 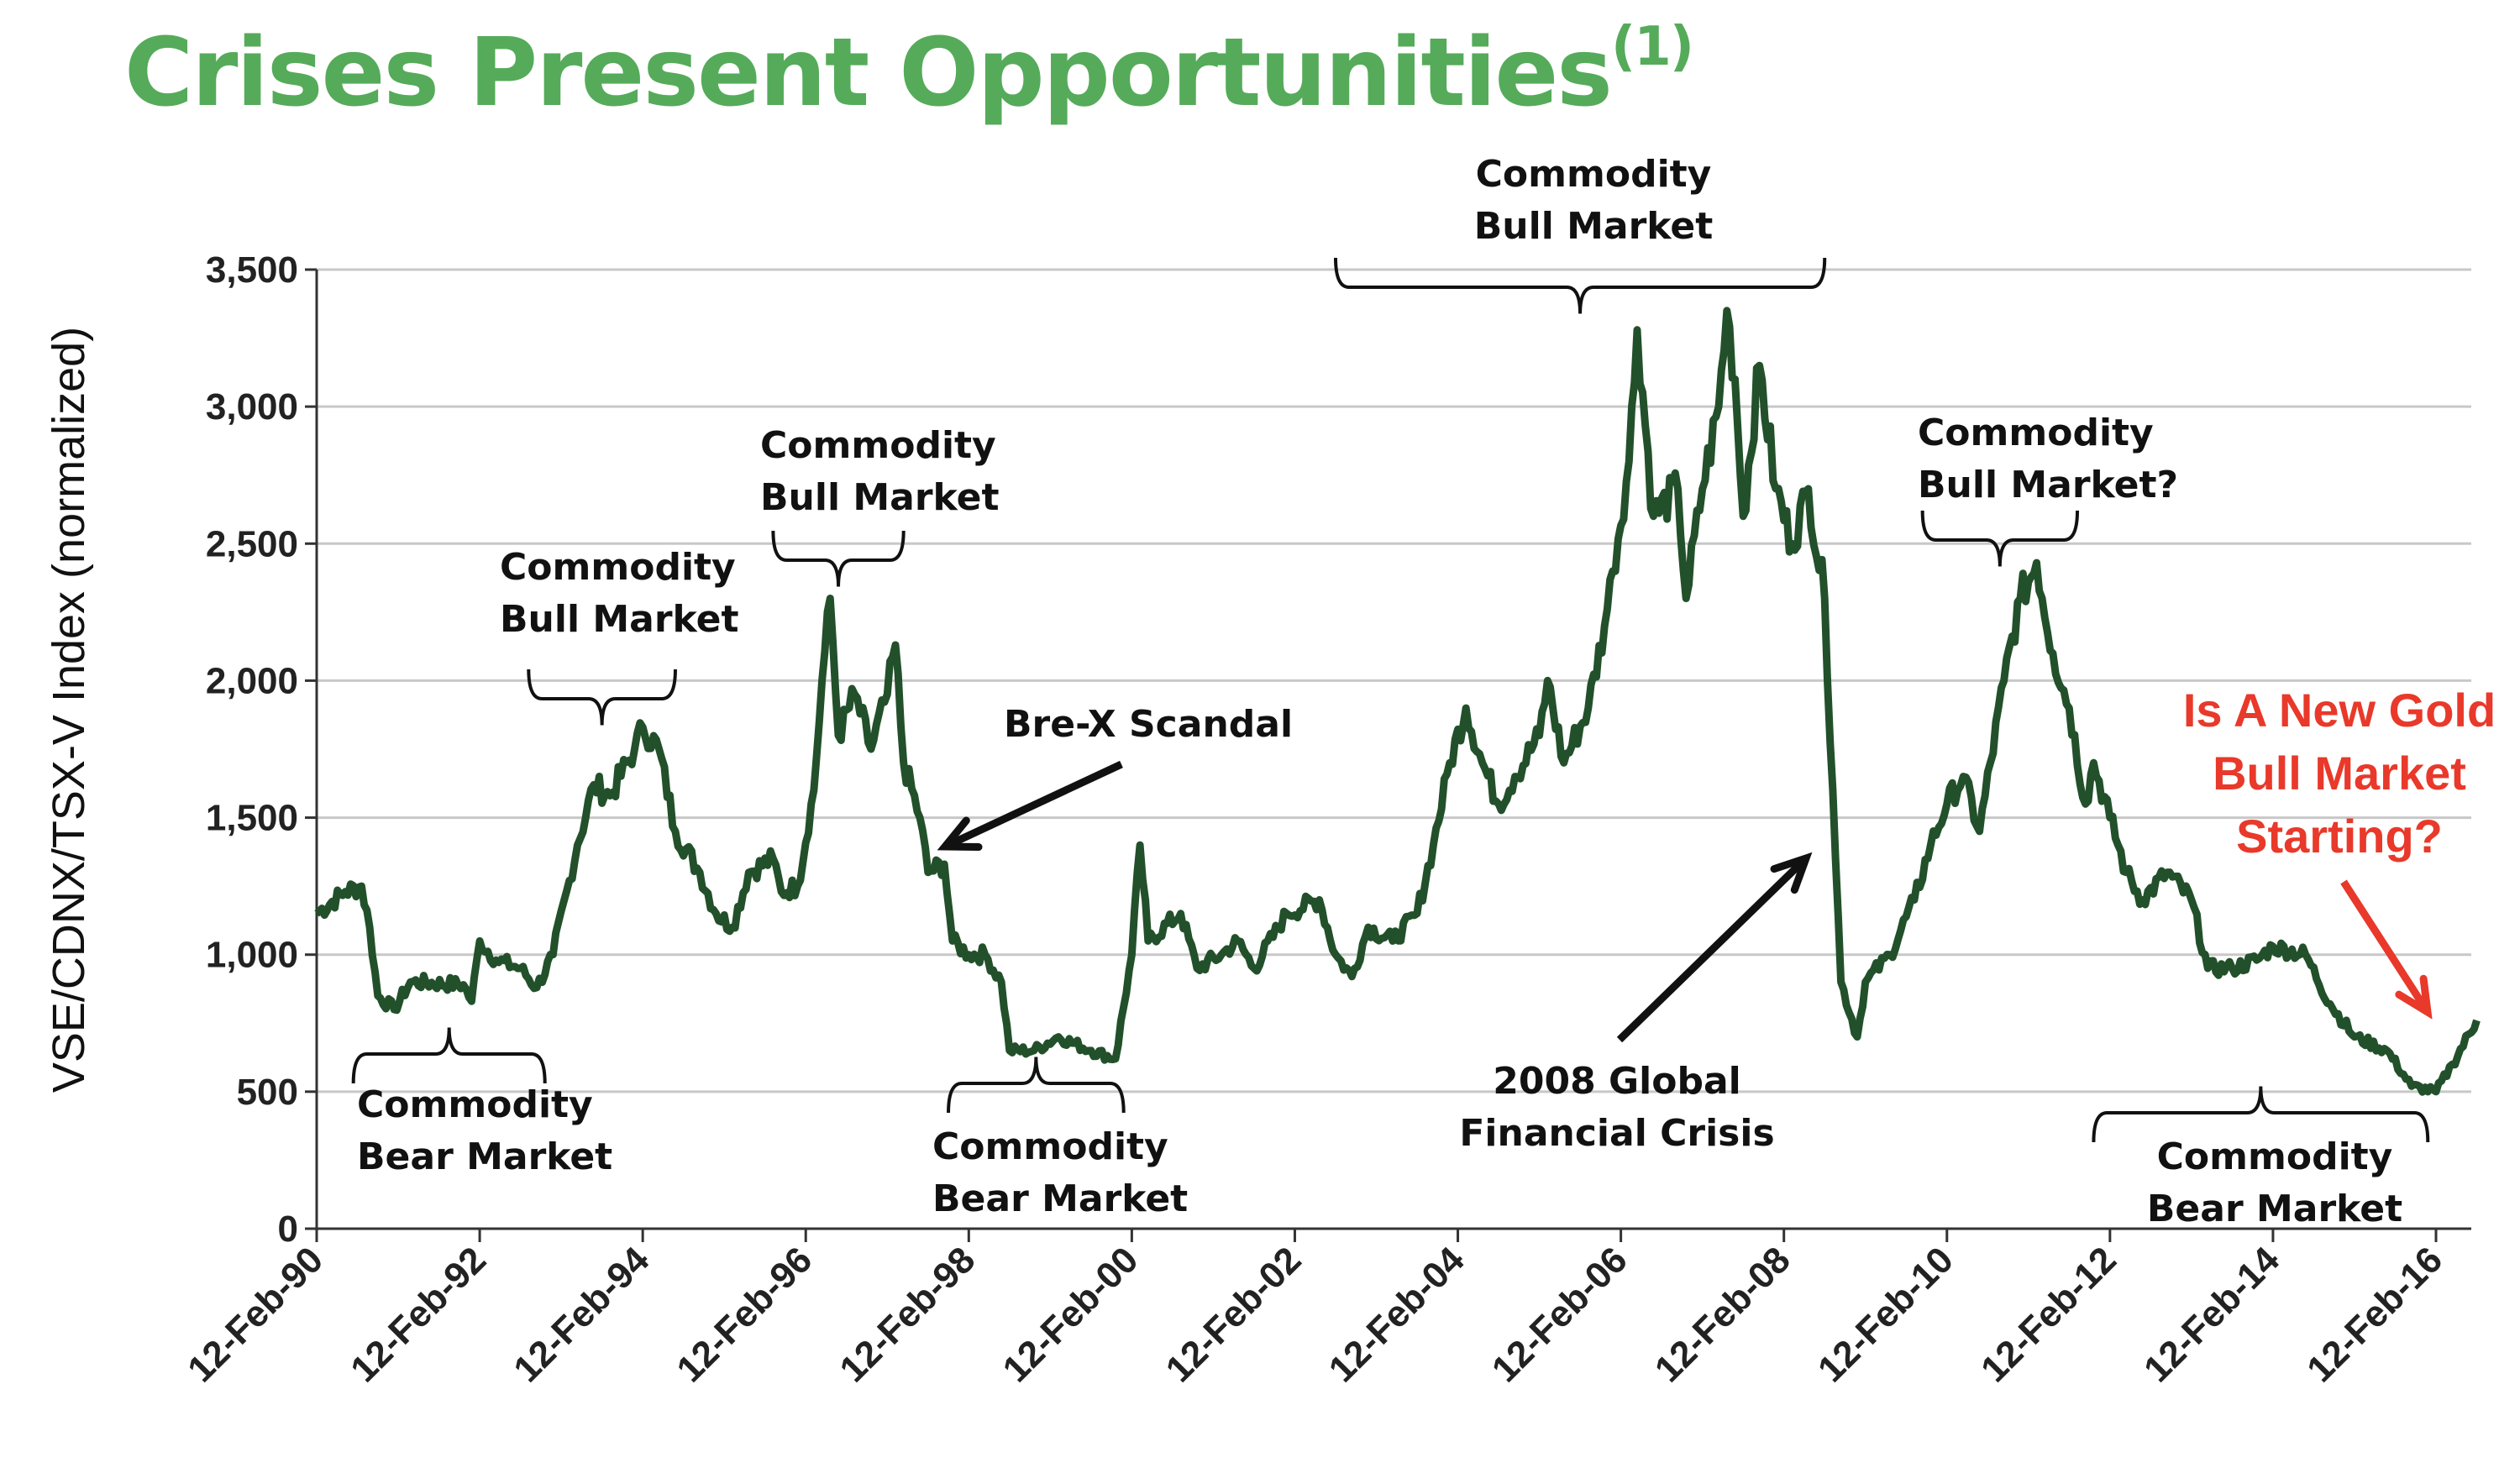 I want to click on y-tick-label: 3,500, so click(x=252, y=270).